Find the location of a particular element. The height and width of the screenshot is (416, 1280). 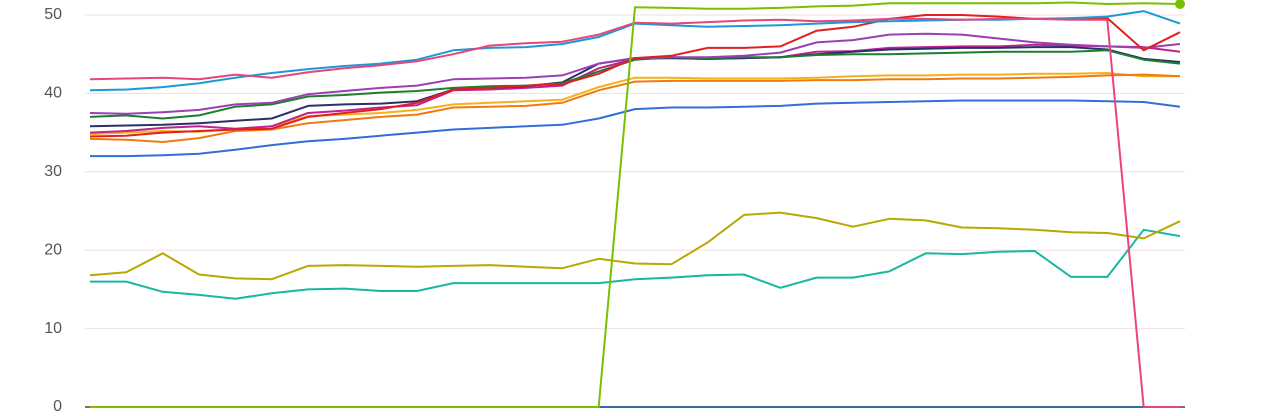

y-tick-label: 10 is located at coordinates (53, 328).